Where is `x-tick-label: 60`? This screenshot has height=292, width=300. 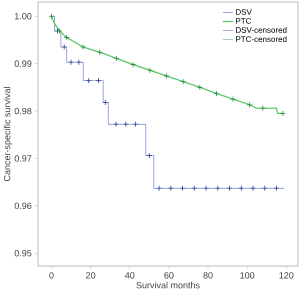
x-tick-label: 60 is located at coordinates (169, 275).